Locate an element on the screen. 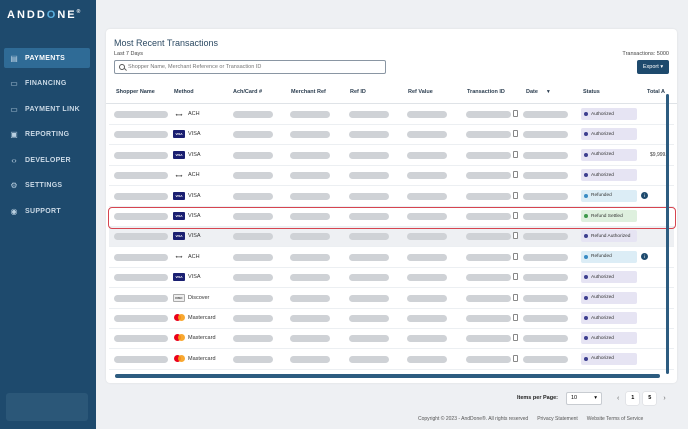 The image size is (688, 429). page-button-current: 1 is located at coordinates (633, 398).